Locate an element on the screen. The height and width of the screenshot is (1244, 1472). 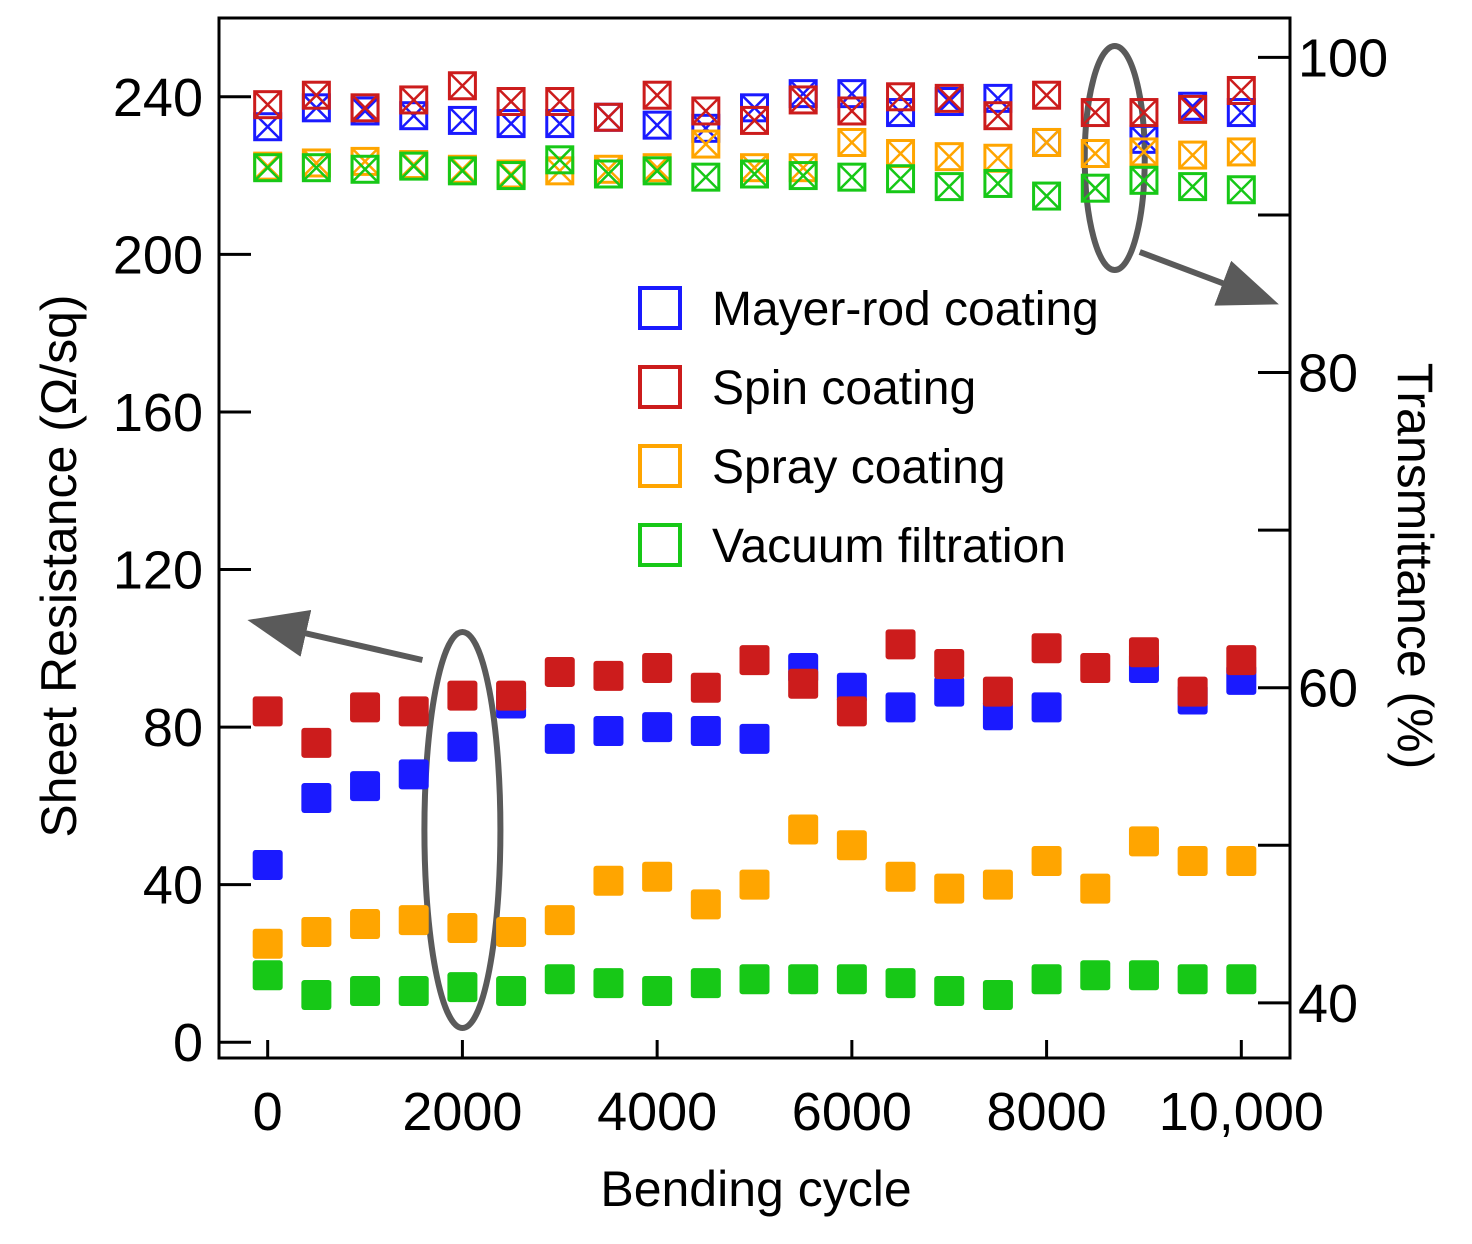
x-tick-label: 0 is located at coordinates (268, 1112).